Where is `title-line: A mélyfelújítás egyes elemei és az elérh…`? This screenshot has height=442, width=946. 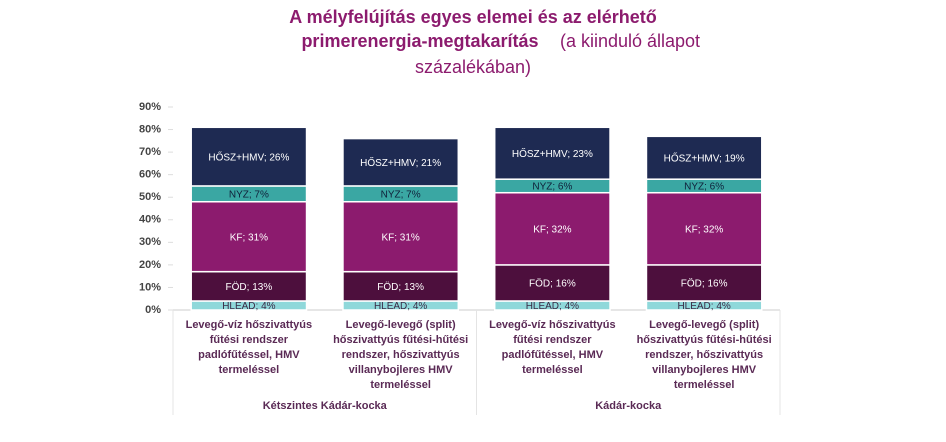 title-line: A mélyfelújítás egyes elemei és az elérh… is located at coordinates (473, 17).